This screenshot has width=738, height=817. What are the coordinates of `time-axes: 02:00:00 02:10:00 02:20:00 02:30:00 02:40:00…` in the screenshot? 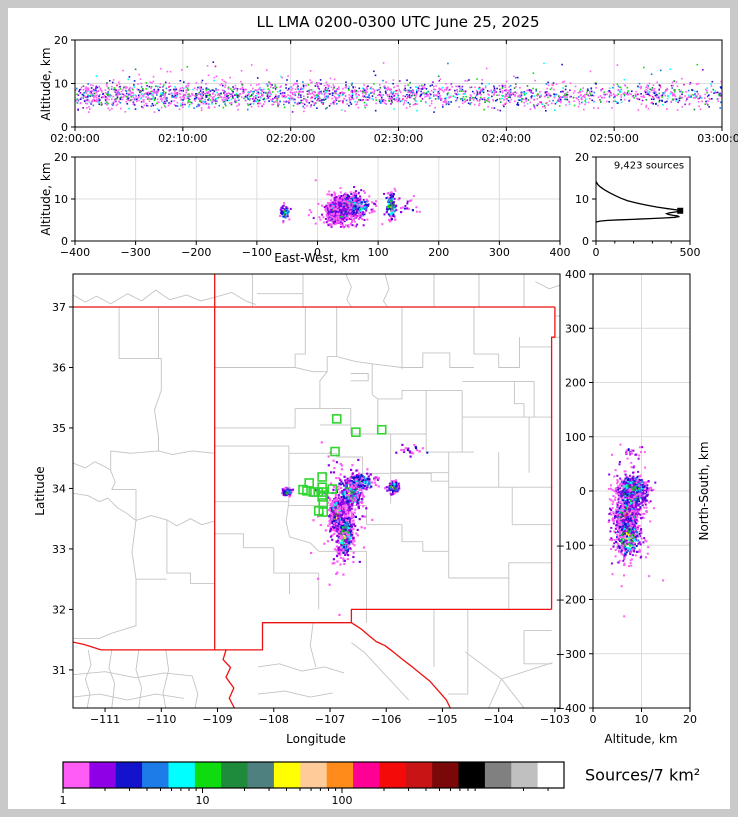 It's located at (394, 89).